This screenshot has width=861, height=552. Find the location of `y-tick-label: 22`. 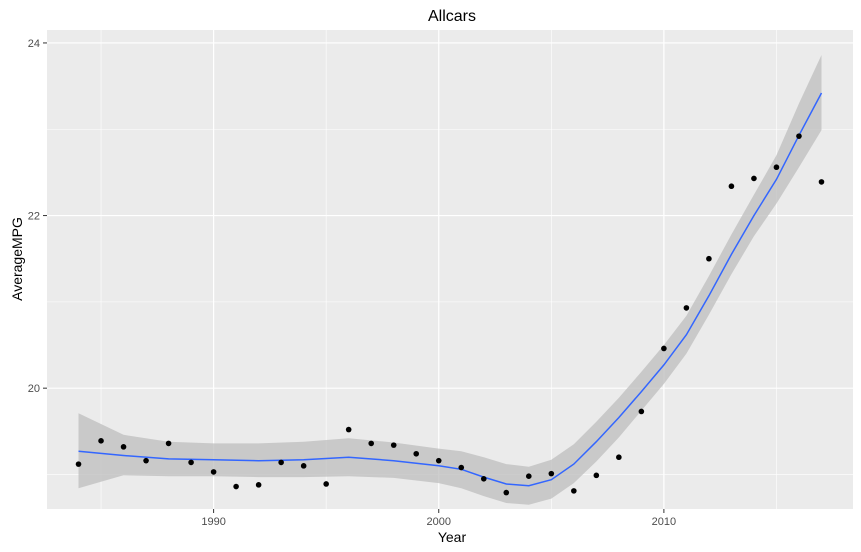

y-tick-label: 22 is located at coordinates (34, 217).